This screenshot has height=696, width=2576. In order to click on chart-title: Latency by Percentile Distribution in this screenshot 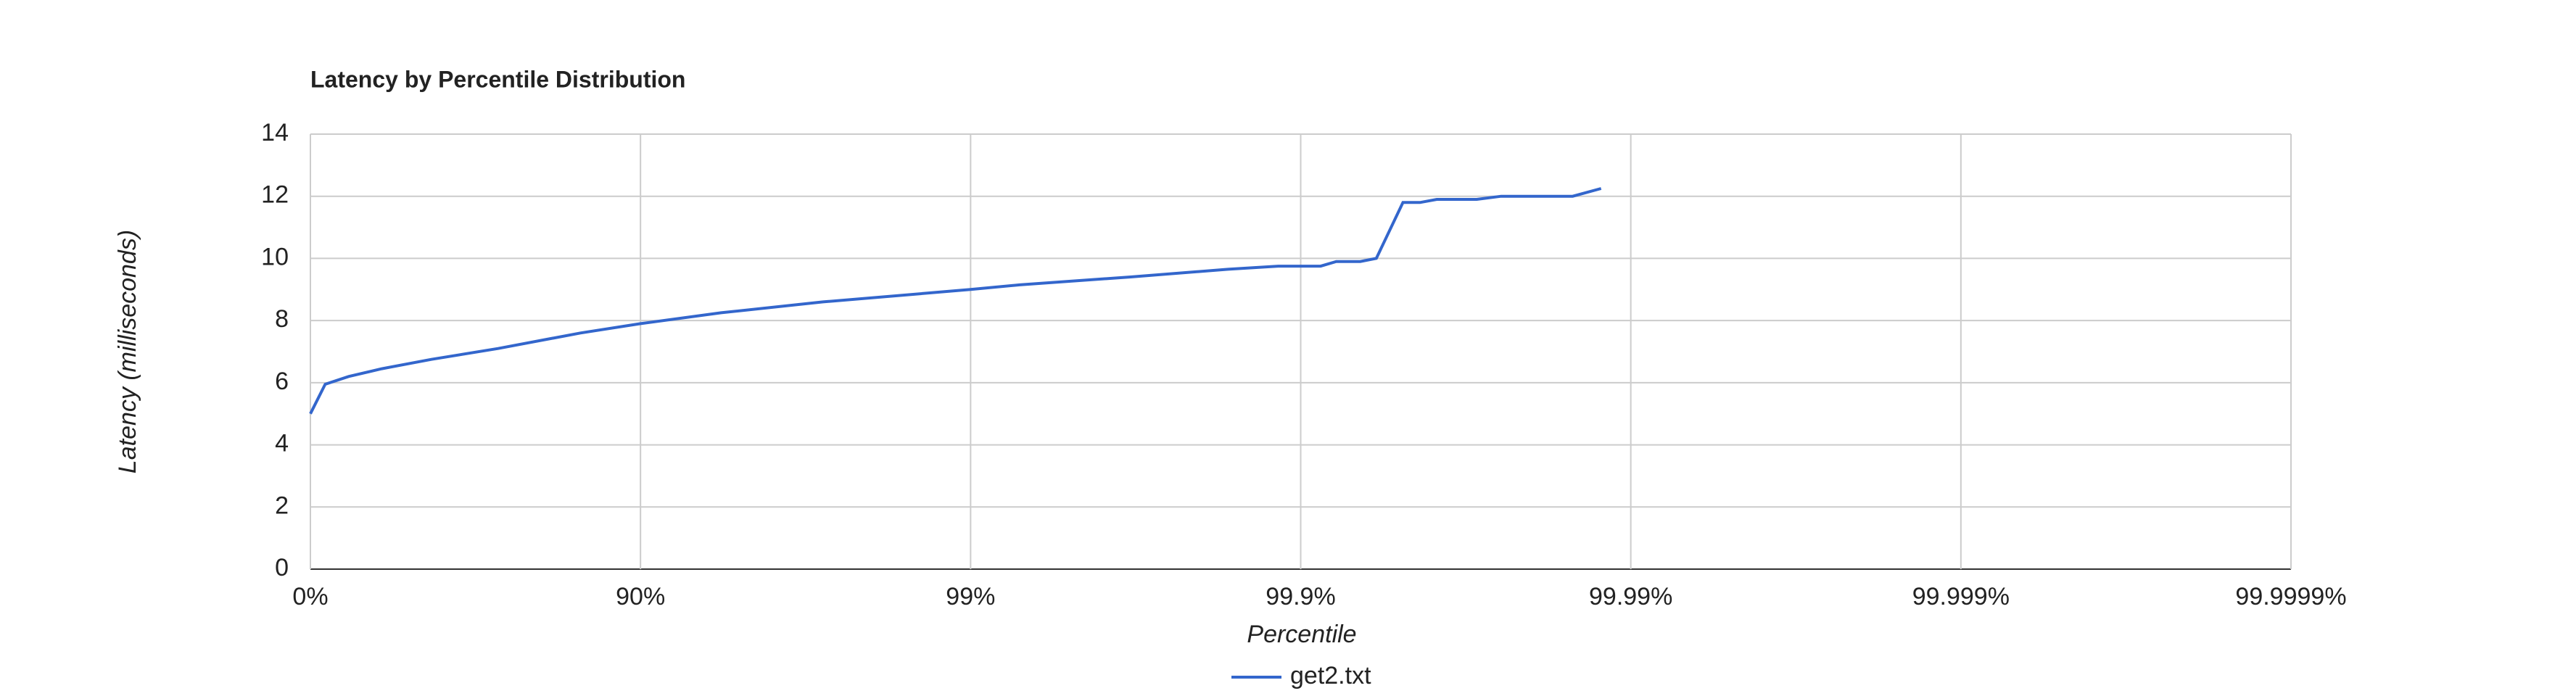, I will do `click(497, 79)`.